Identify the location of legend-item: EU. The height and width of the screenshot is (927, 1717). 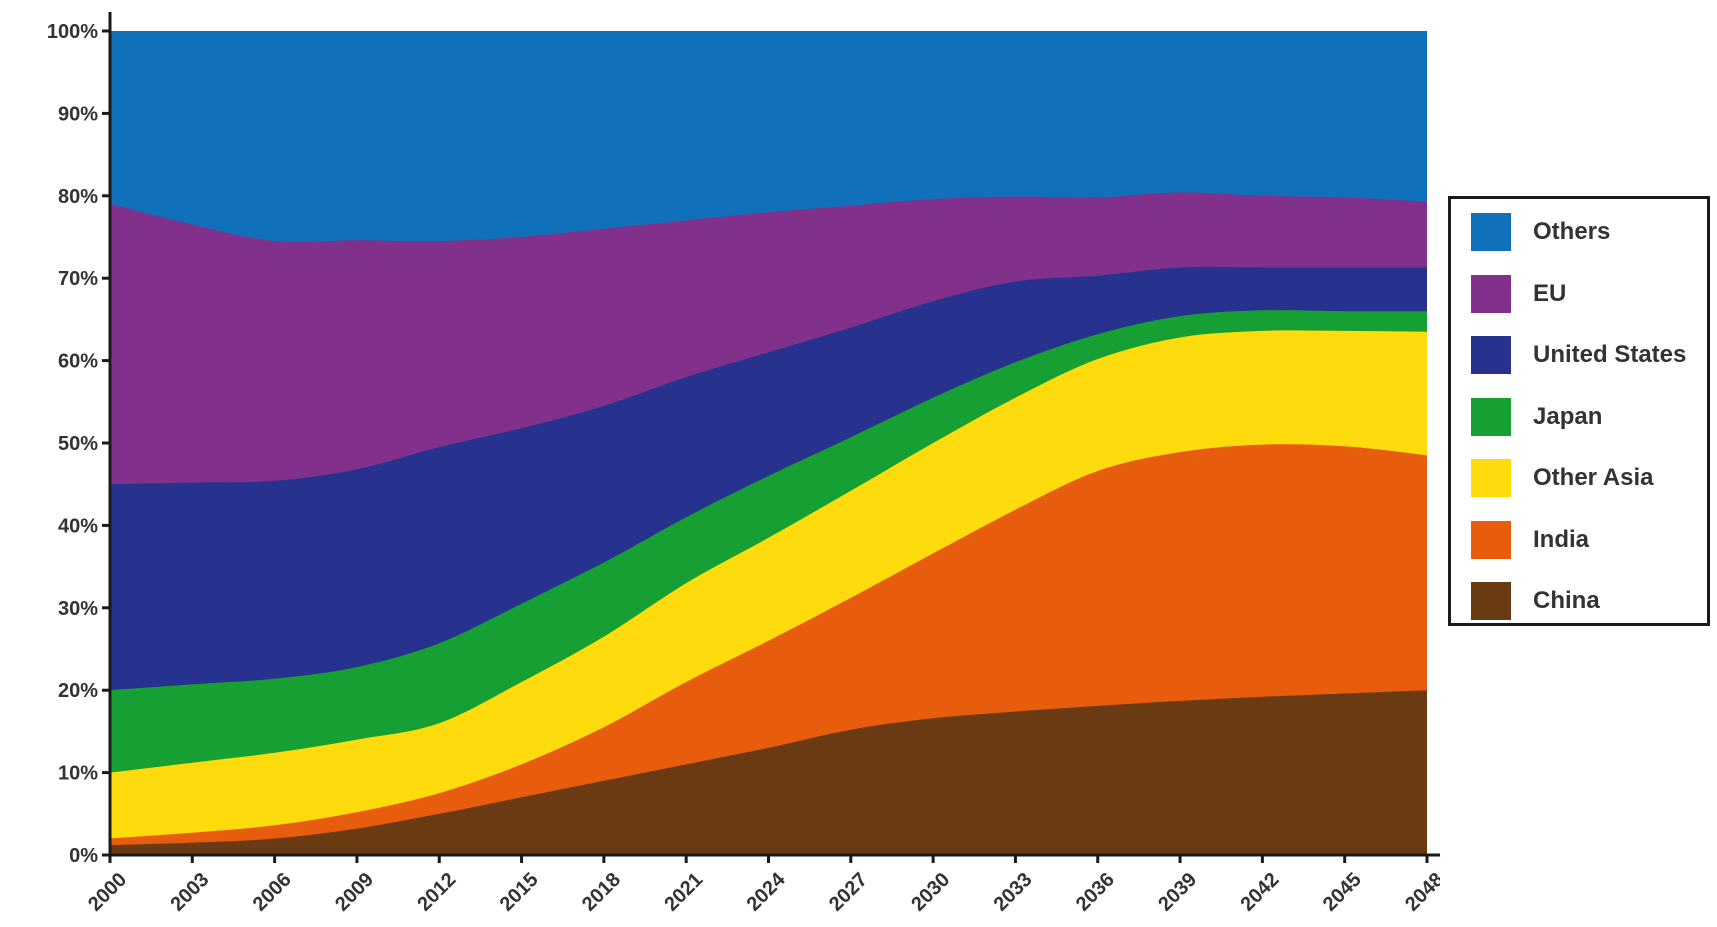
(1519, 293).